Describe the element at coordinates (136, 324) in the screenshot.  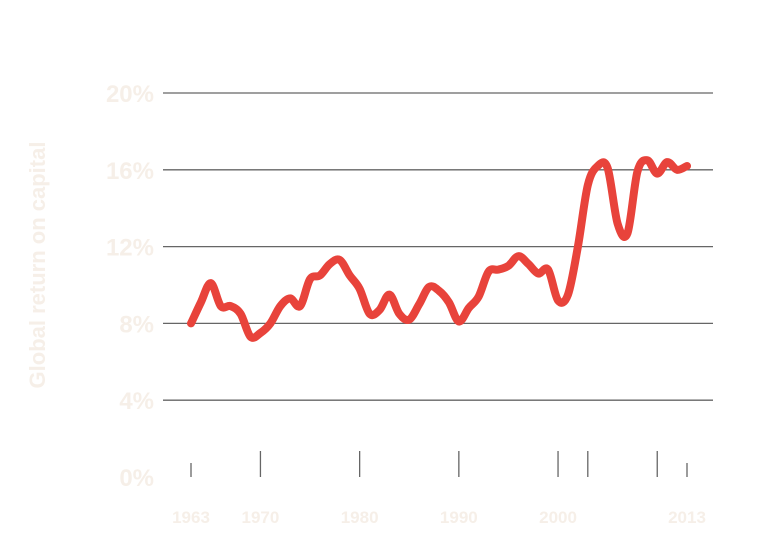
I see `y-tick-label: 8%` at that location.